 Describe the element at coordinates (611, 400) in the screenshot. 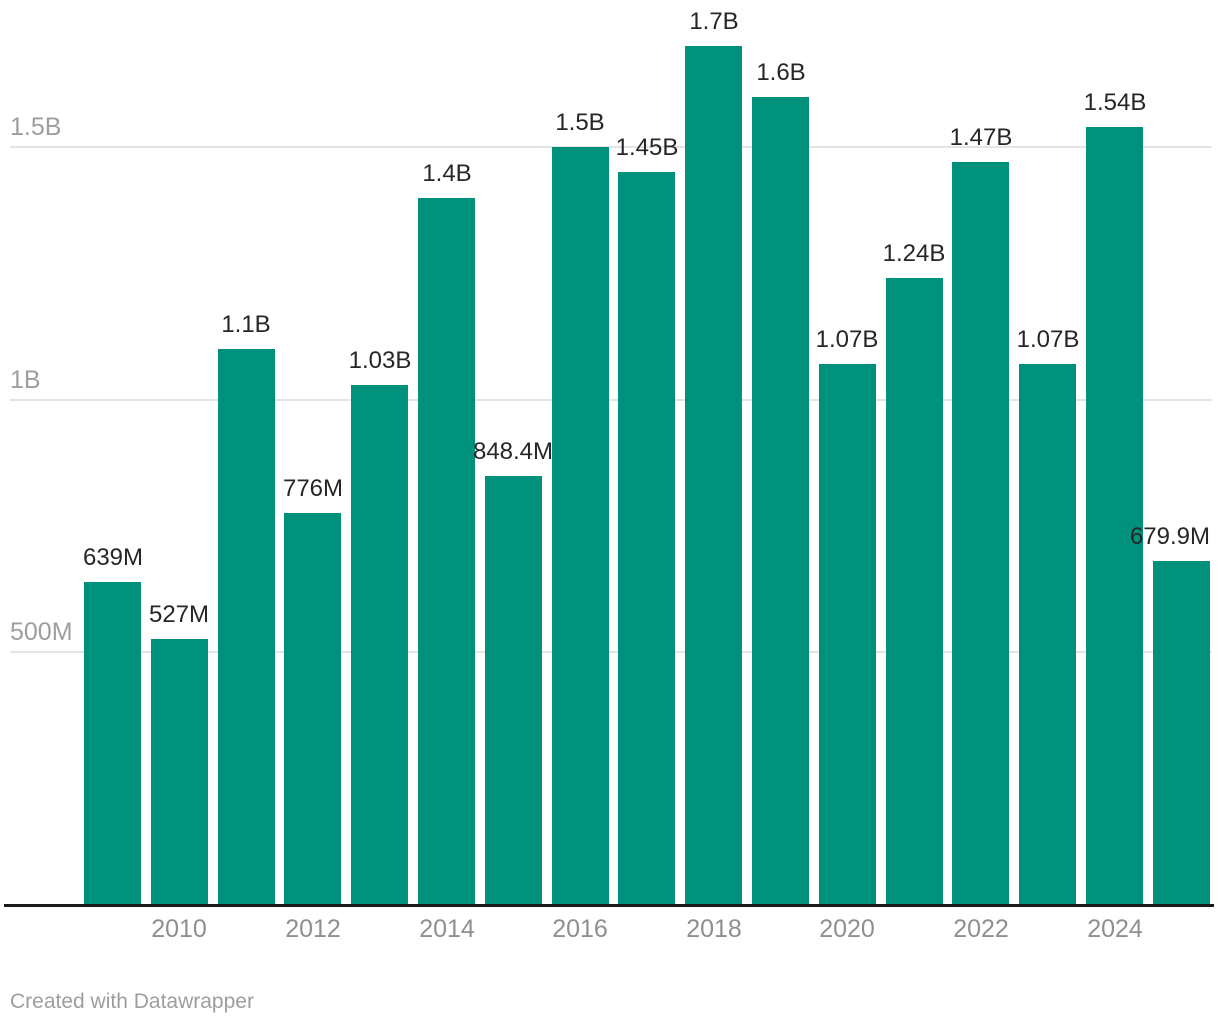

I see `gridline-1B` at that location.